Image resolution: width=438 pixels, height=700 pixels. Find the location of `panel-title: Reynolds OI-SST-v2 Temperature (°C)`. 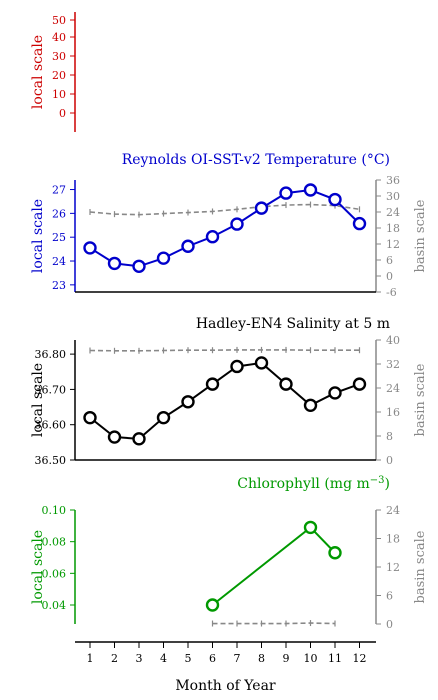

panel-title: Reynolds OI-SST-v2 Temperature (°C) is located at coordinates (256, 160).